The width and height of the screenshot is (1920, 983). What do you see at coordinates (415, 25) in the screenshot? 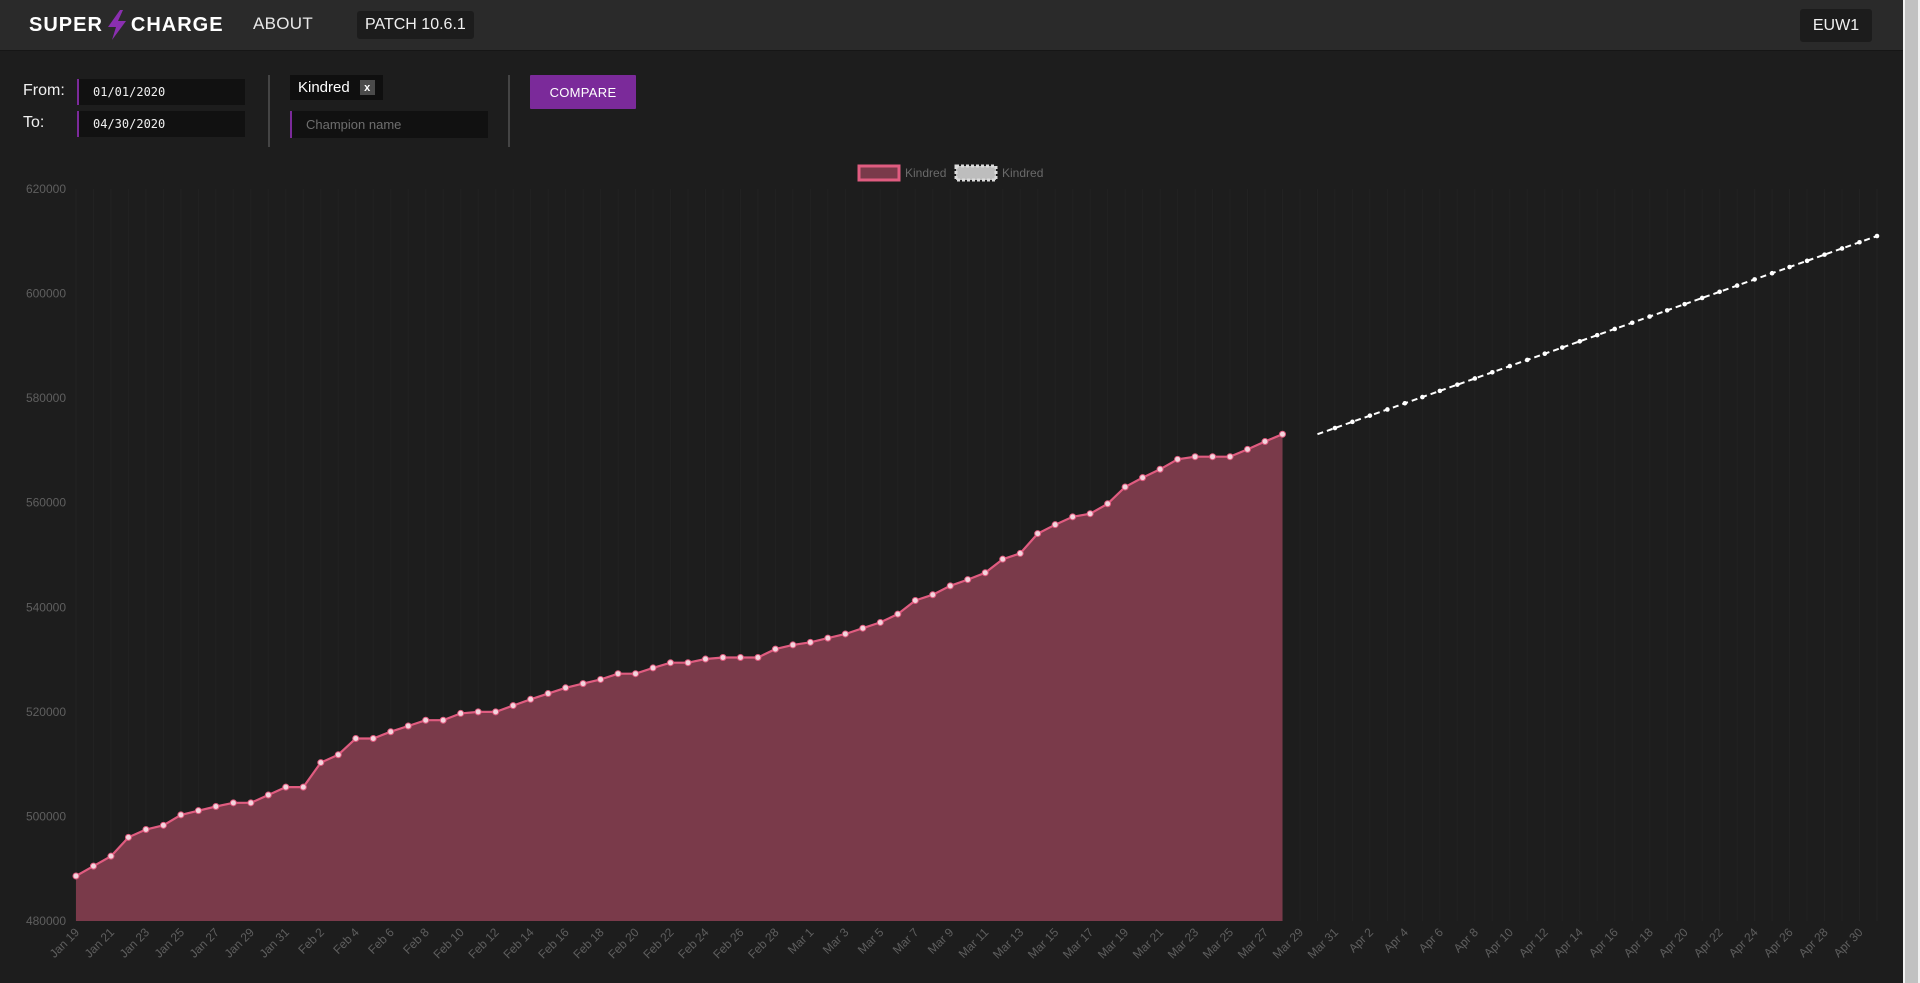
I see `patch-badge: PATCH 10.6.1` at bounding box center [415, 25].